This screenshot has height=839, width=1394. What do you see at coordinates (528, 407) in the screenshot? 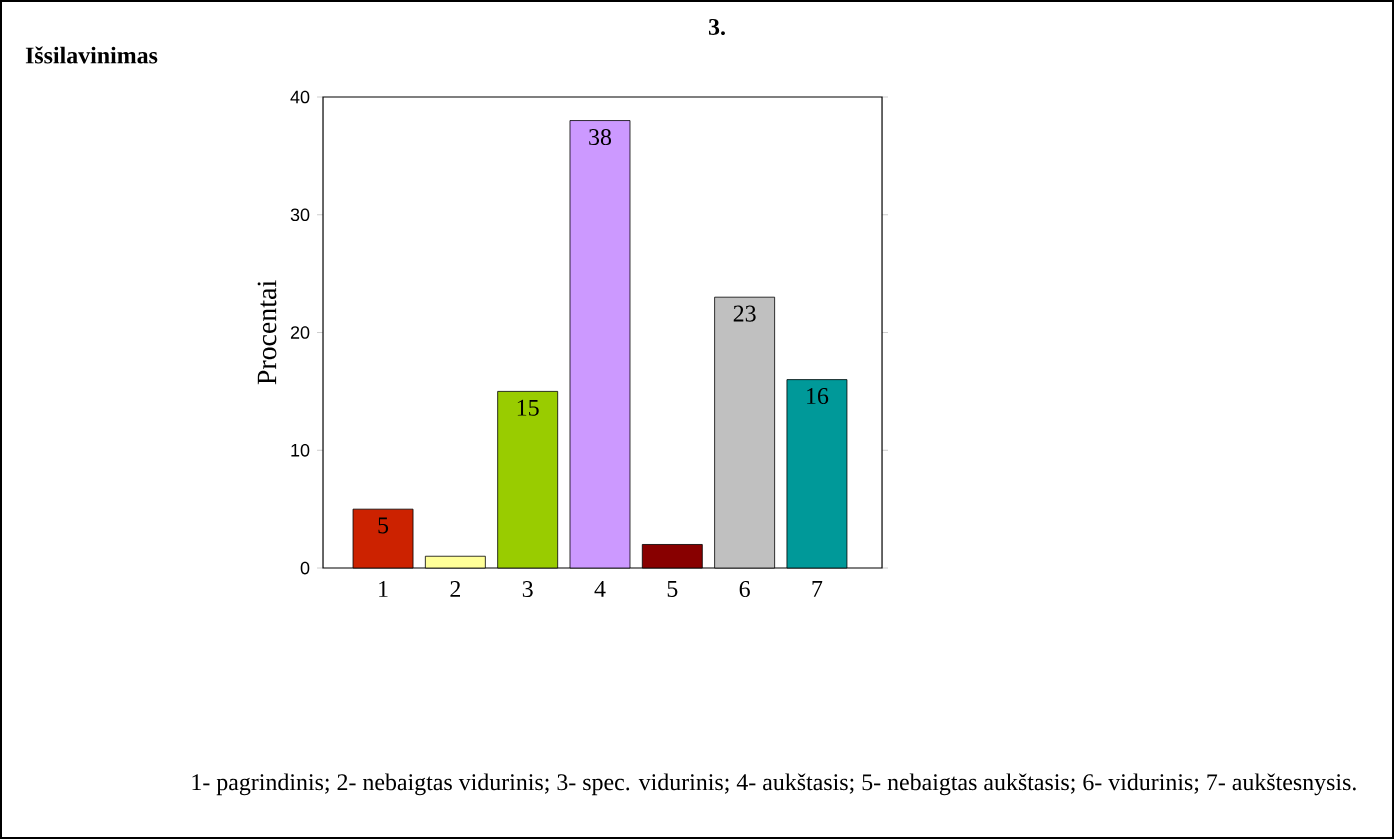
I see `data-label: 15` at bounding box center [528, 407].